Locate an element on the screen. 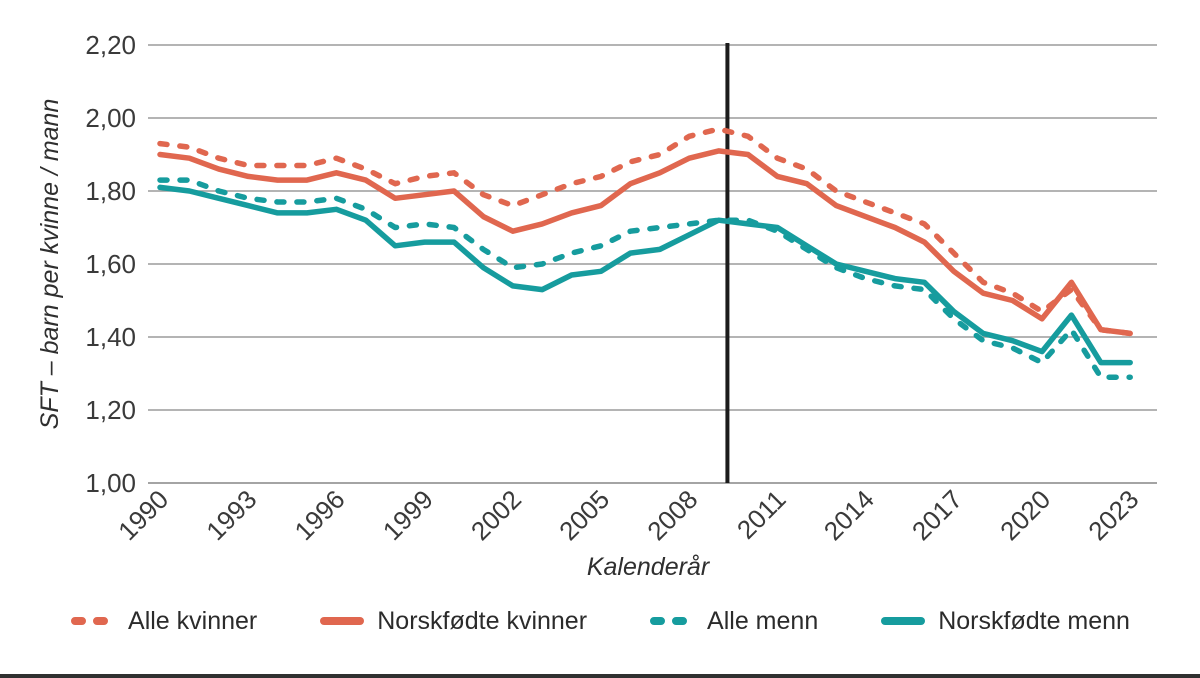 This screenshot has width=1200, height=678. legend-item-alle-menn: Alle menn is located at coordinates (733, 621).